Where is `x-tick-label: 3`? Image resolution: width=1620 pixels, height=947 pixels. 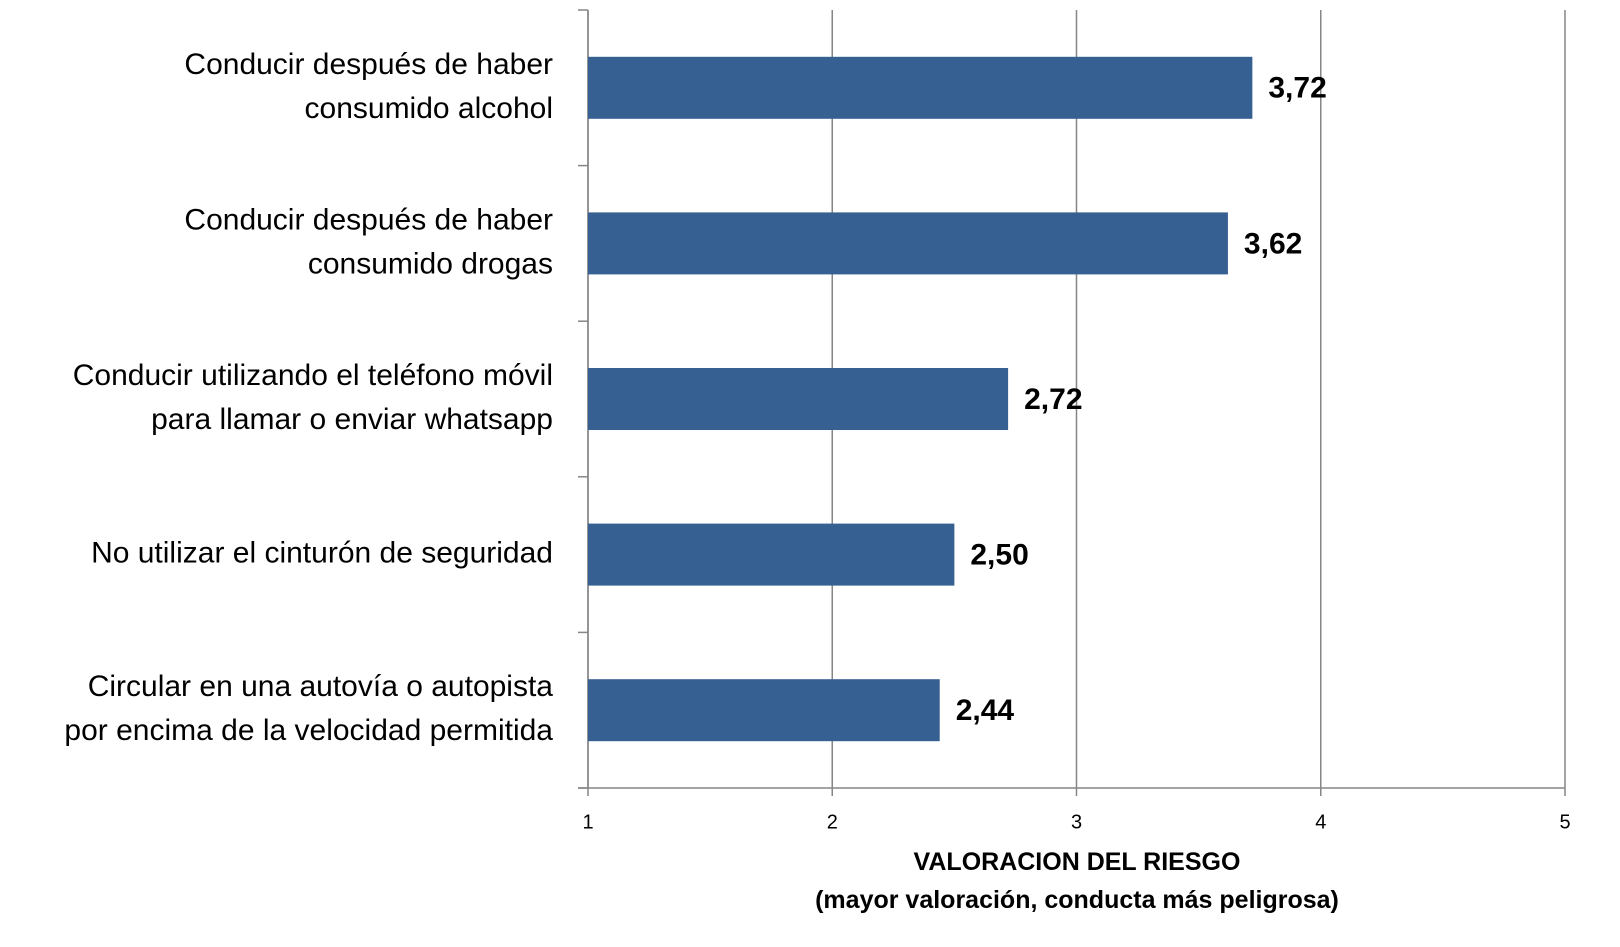
x-tick-label: 3 is located at coordinates (1076, 822).